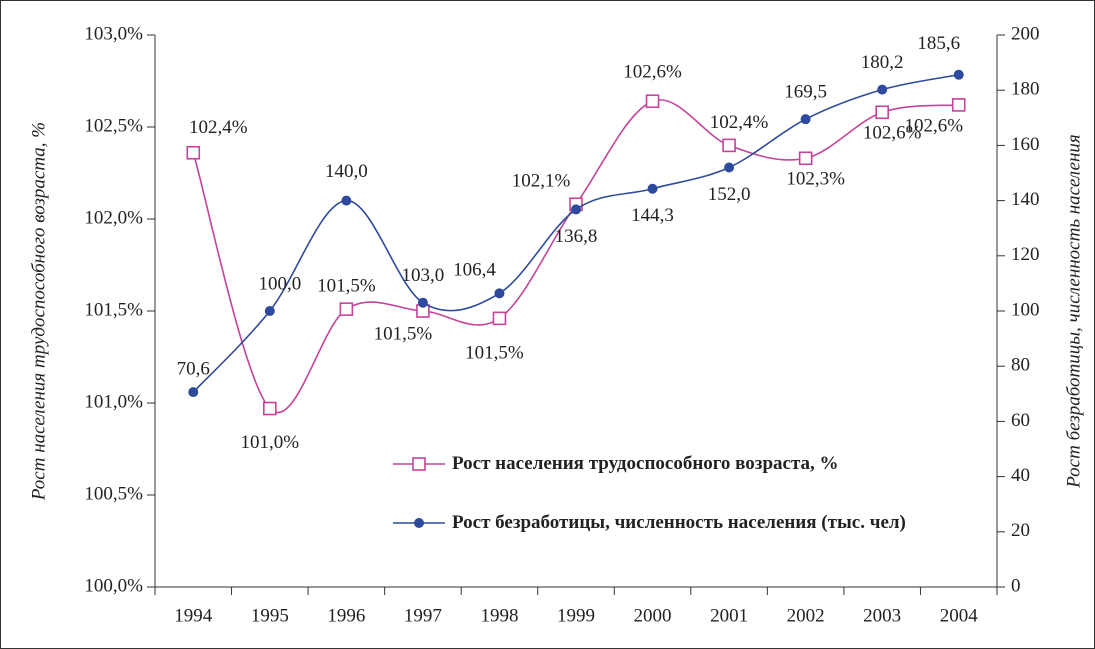  Describe the element at coordinates (653, 615) in the screenshot. I see `x-tick-label: 2000` at that location.